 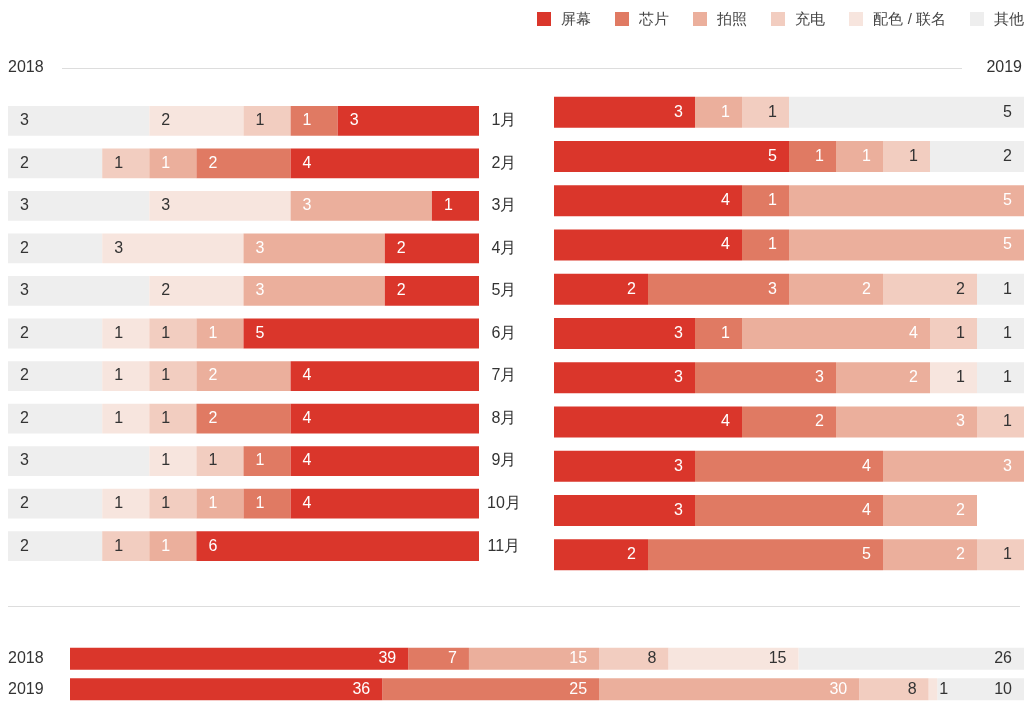 What do you see at coordinates (777, 658) in the screenshot?
I see `data-label: 15` at bounding box center [777, 658].